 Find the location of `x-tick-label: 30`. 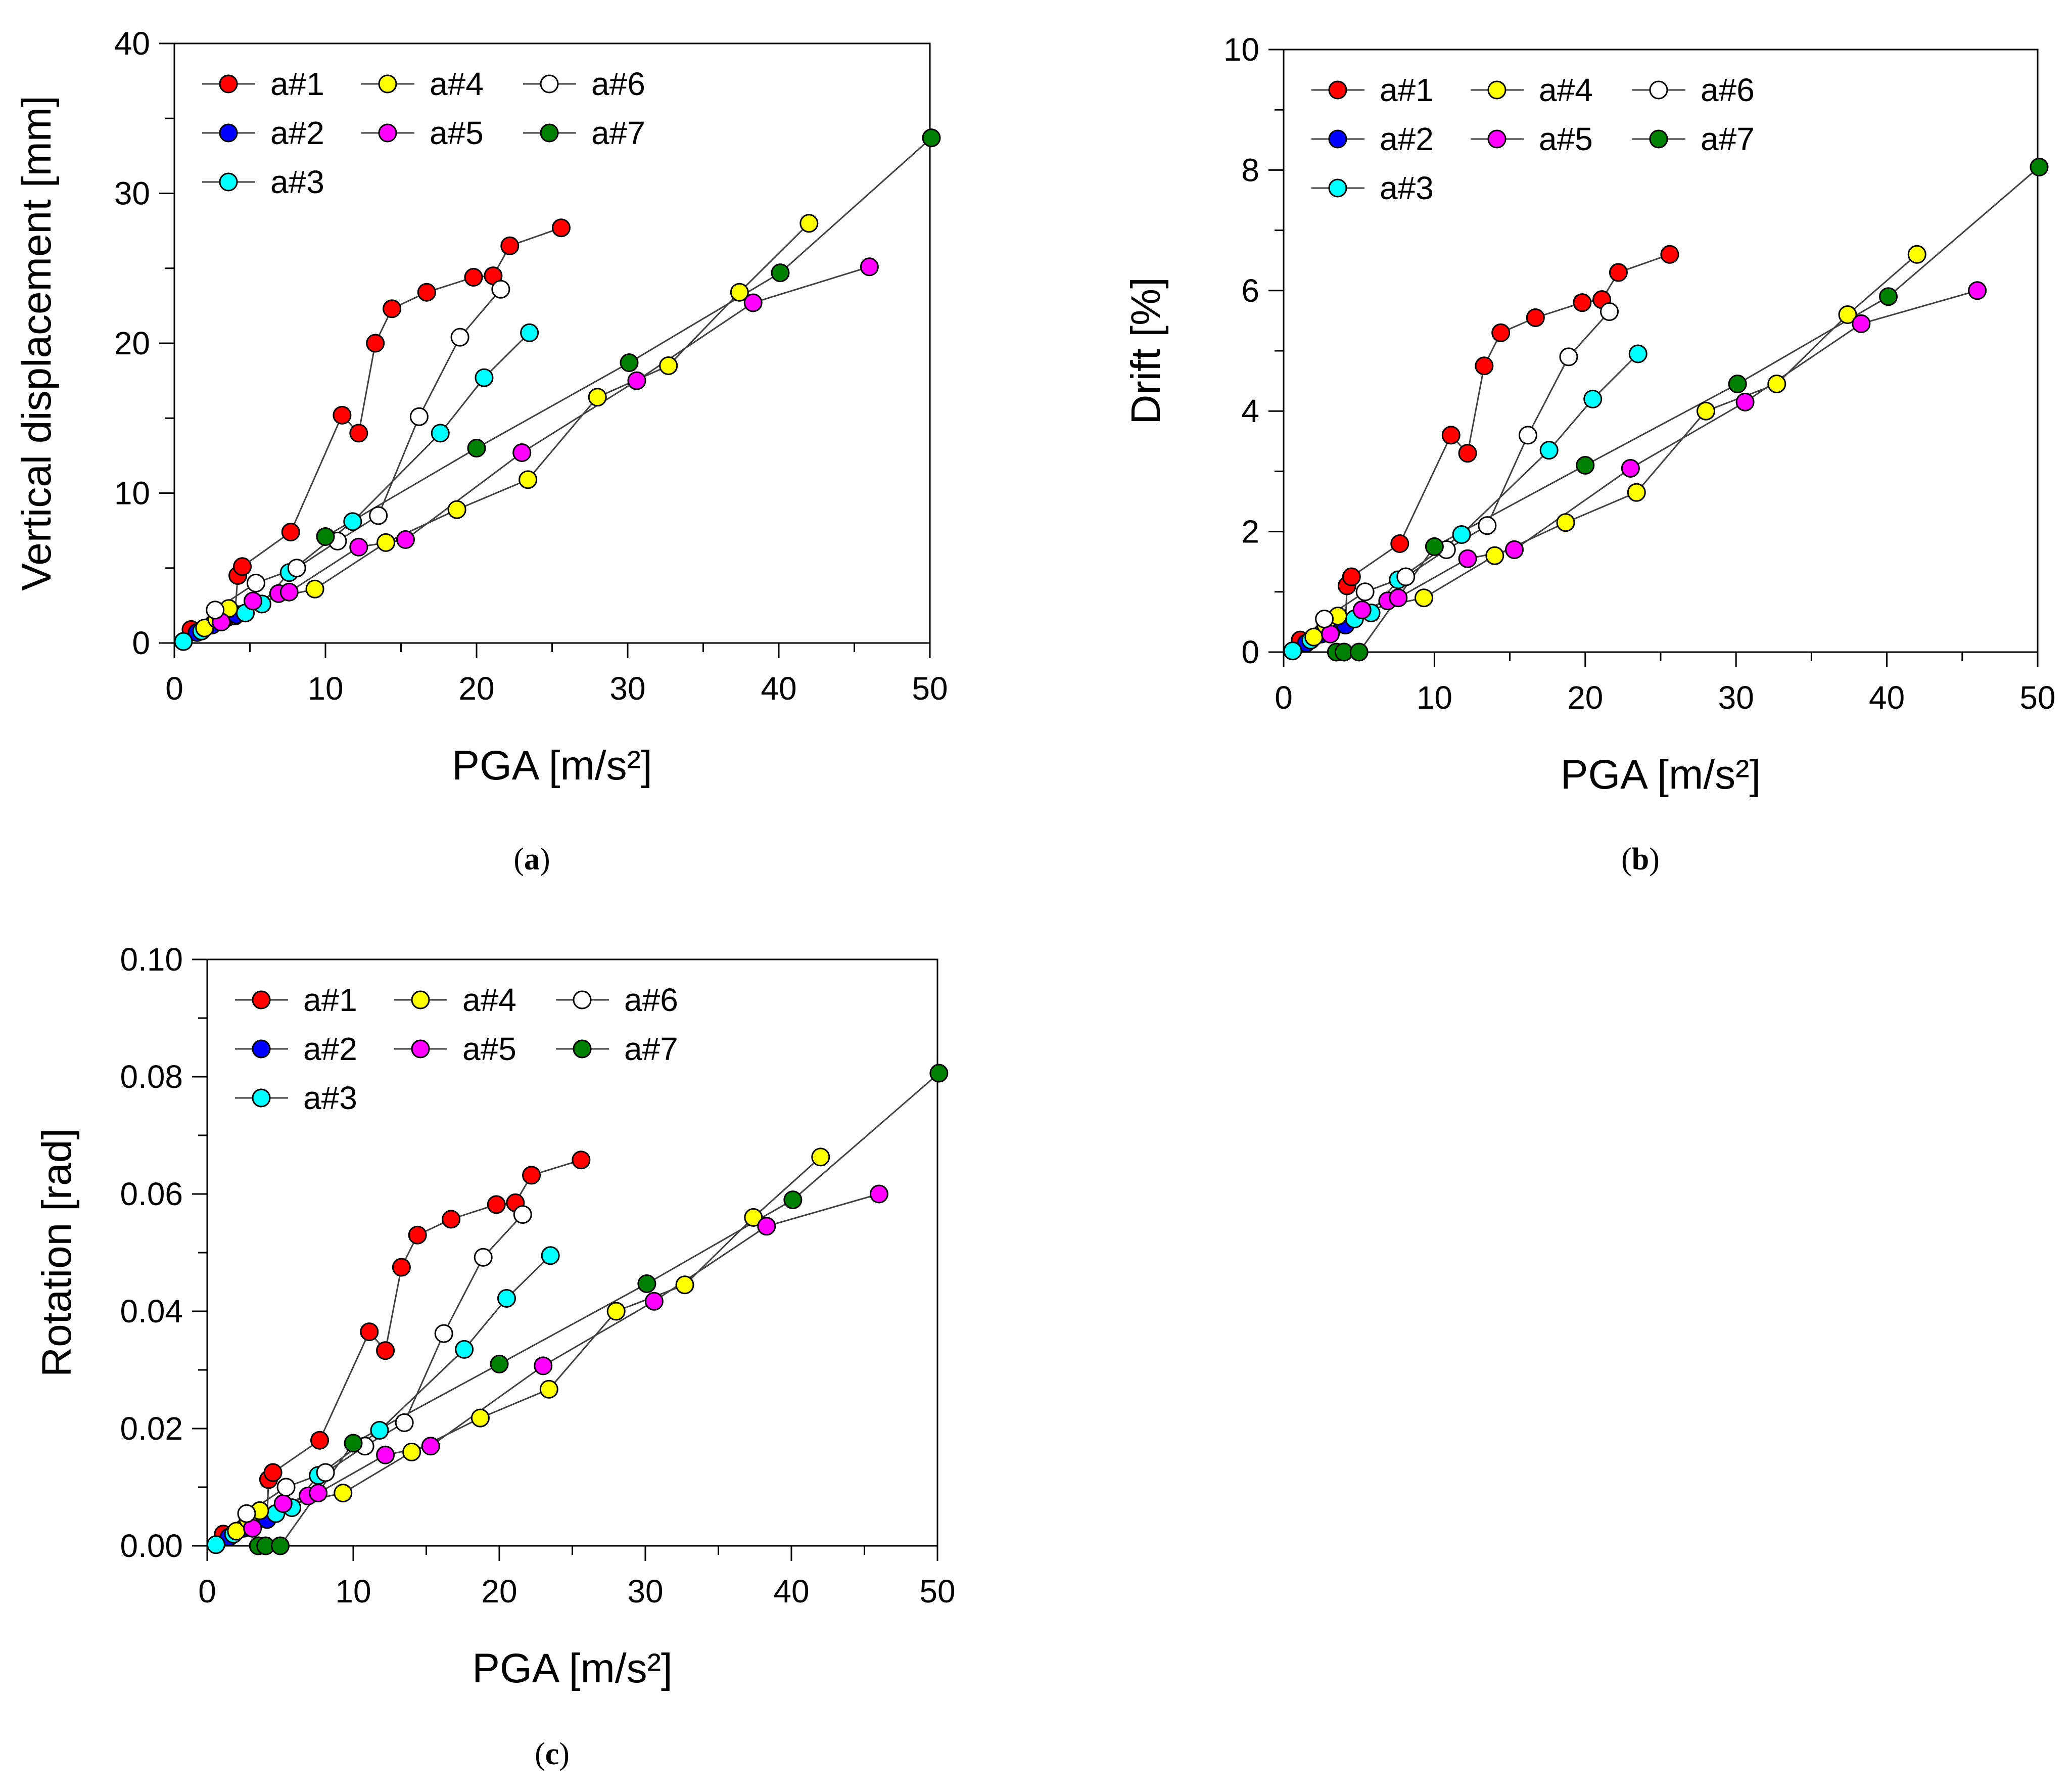

x-tick-label: 30 is located at coordinates (1736, 697).